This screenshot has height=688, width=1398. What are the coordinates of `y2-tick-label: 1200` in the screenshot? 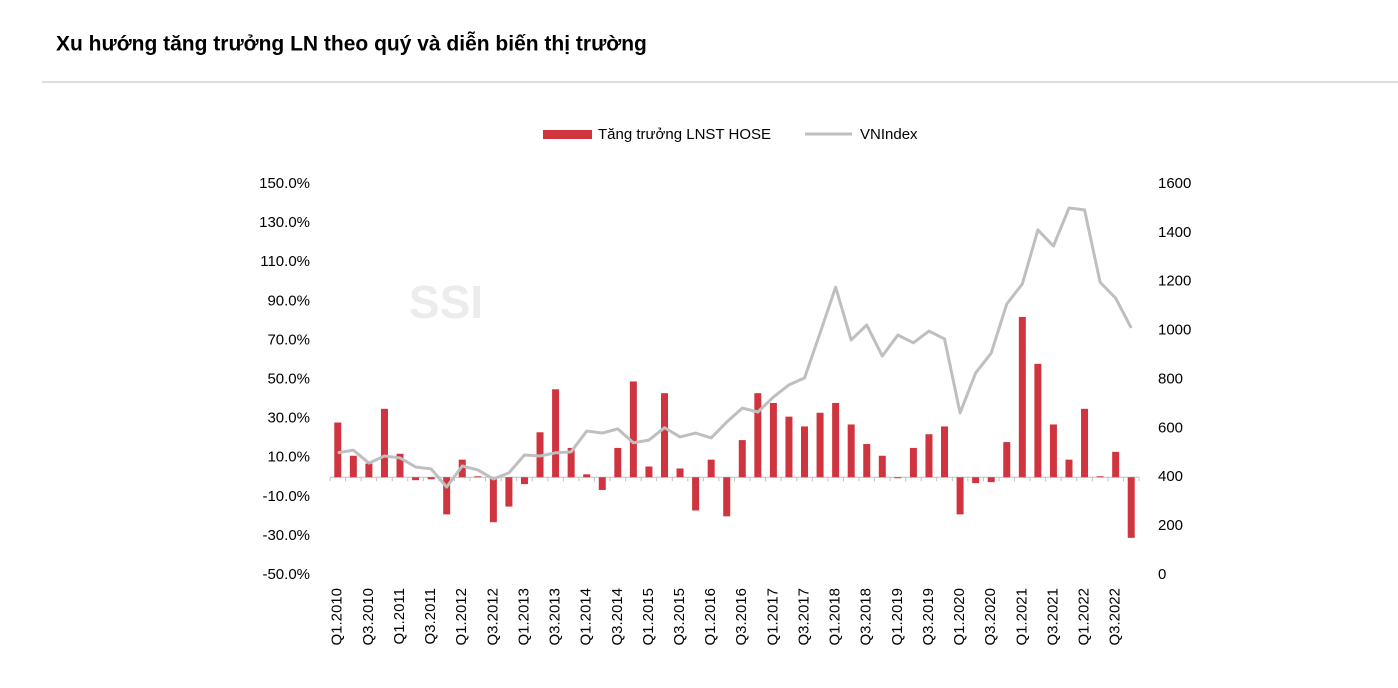 It's located at (1174, 281).